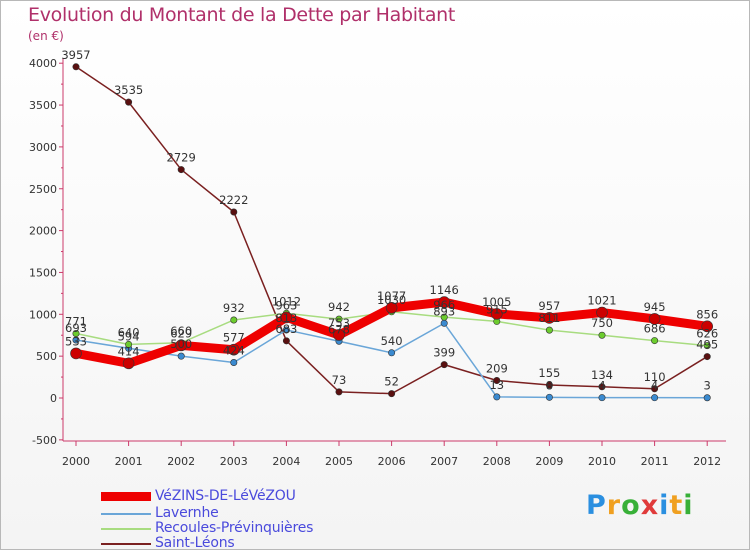  I want to click on data-label: 424, so click(234, 351).